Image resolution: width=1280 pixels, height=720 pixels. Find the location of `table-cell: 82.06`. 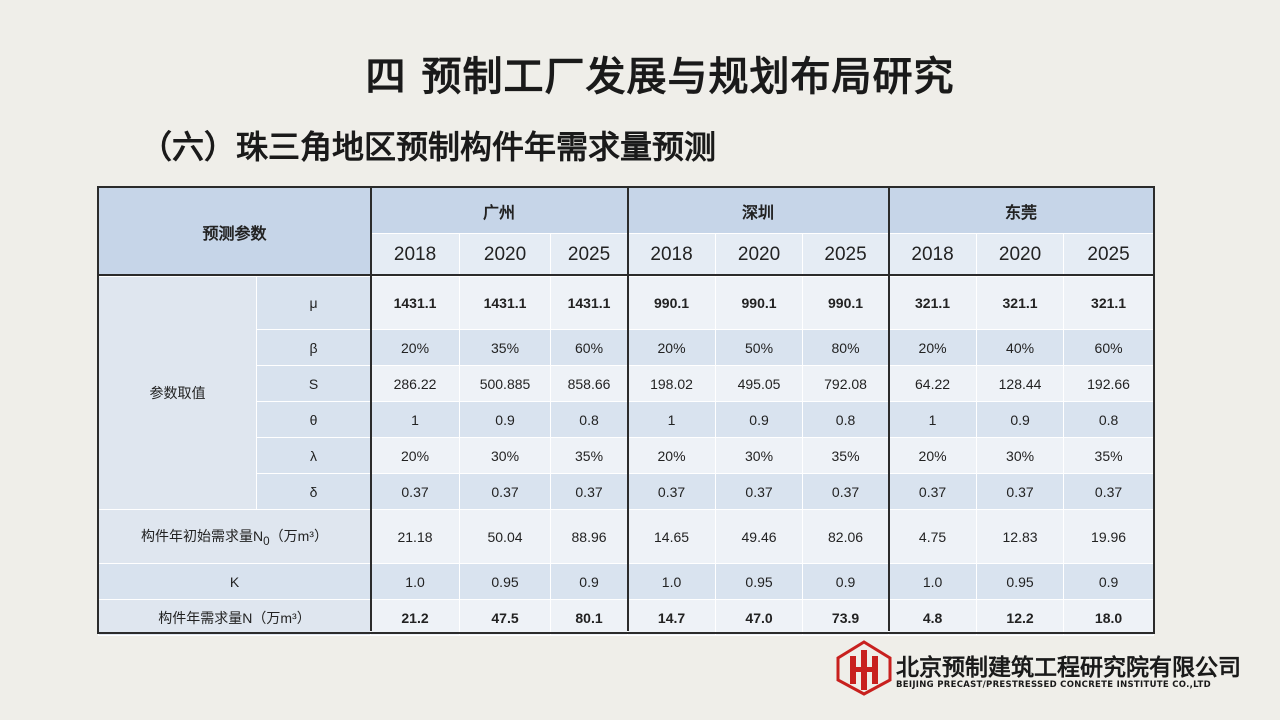

table-cell: 82.06 is located at coordinates (846, 536).